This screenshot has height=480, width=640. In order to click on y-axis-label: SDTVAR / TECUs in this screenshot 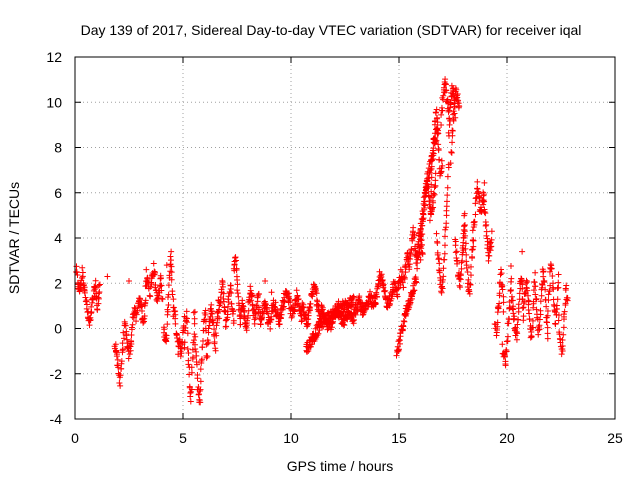, I will do `click(14, 238)`.